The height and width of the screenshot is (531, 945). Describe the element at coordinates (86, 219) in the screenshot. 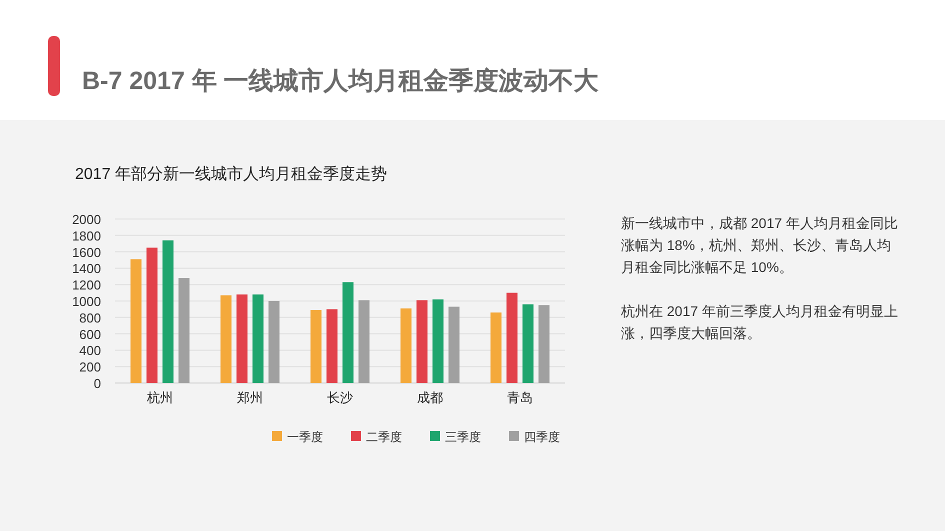

I see `y-tick-label: 2000` at that location.